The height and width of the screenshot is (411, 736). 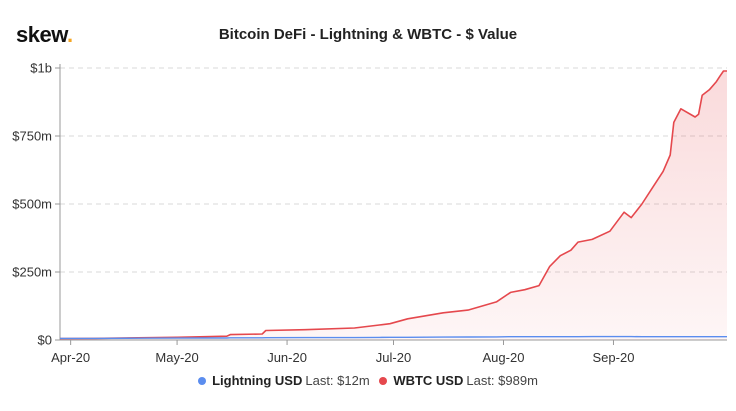 What do you see at coordinates (428, 380) in the screenshot?
I see `legend-name-wbtc: WBTC USD` at bounding box center [428, 380].